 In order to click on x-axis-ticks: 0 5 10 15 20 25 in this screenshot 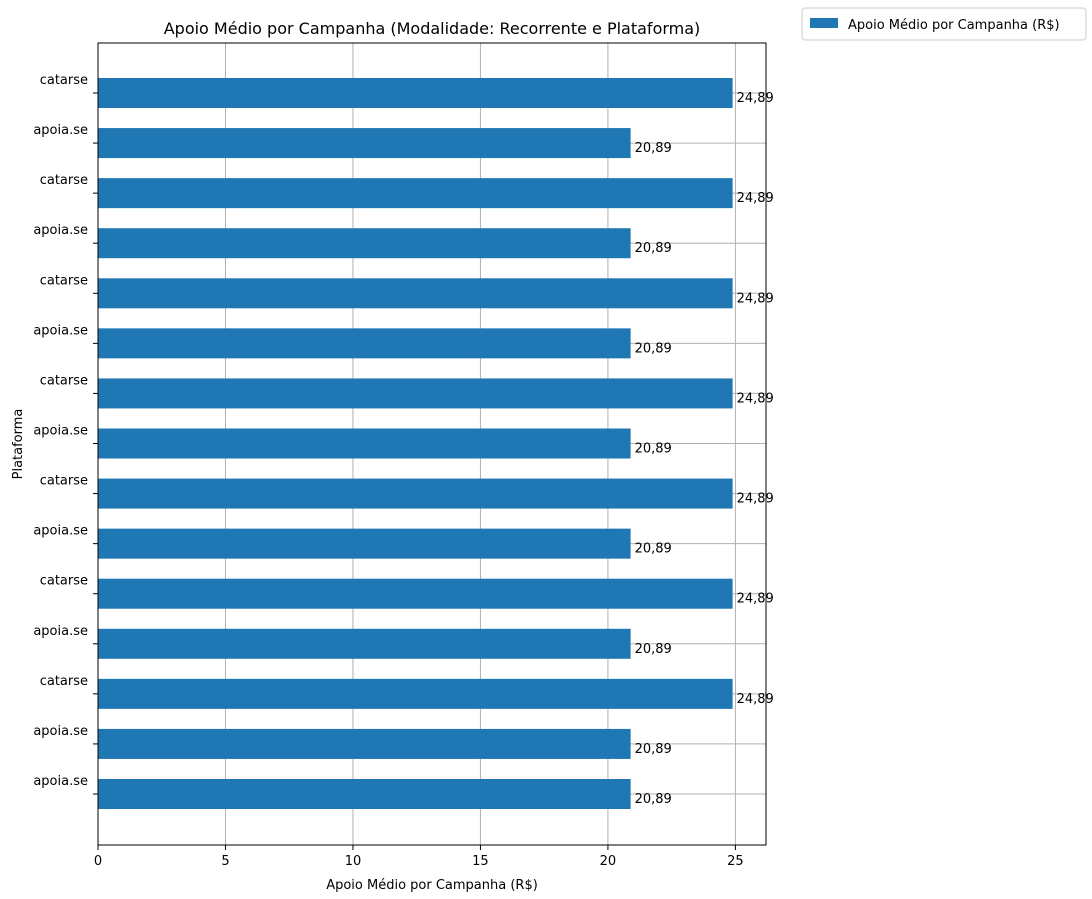, I will do `click(419, 857)`.